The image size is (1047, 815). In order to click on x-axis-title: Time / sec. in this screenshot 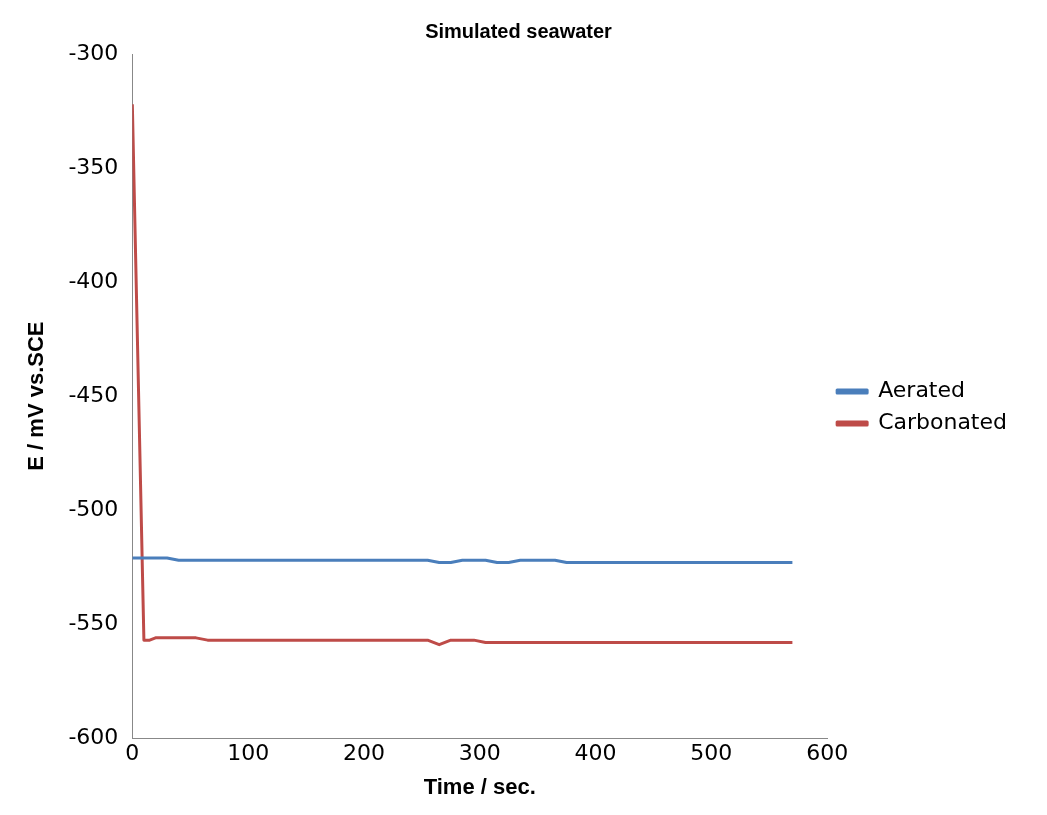, I will do `click(479, 786)`.